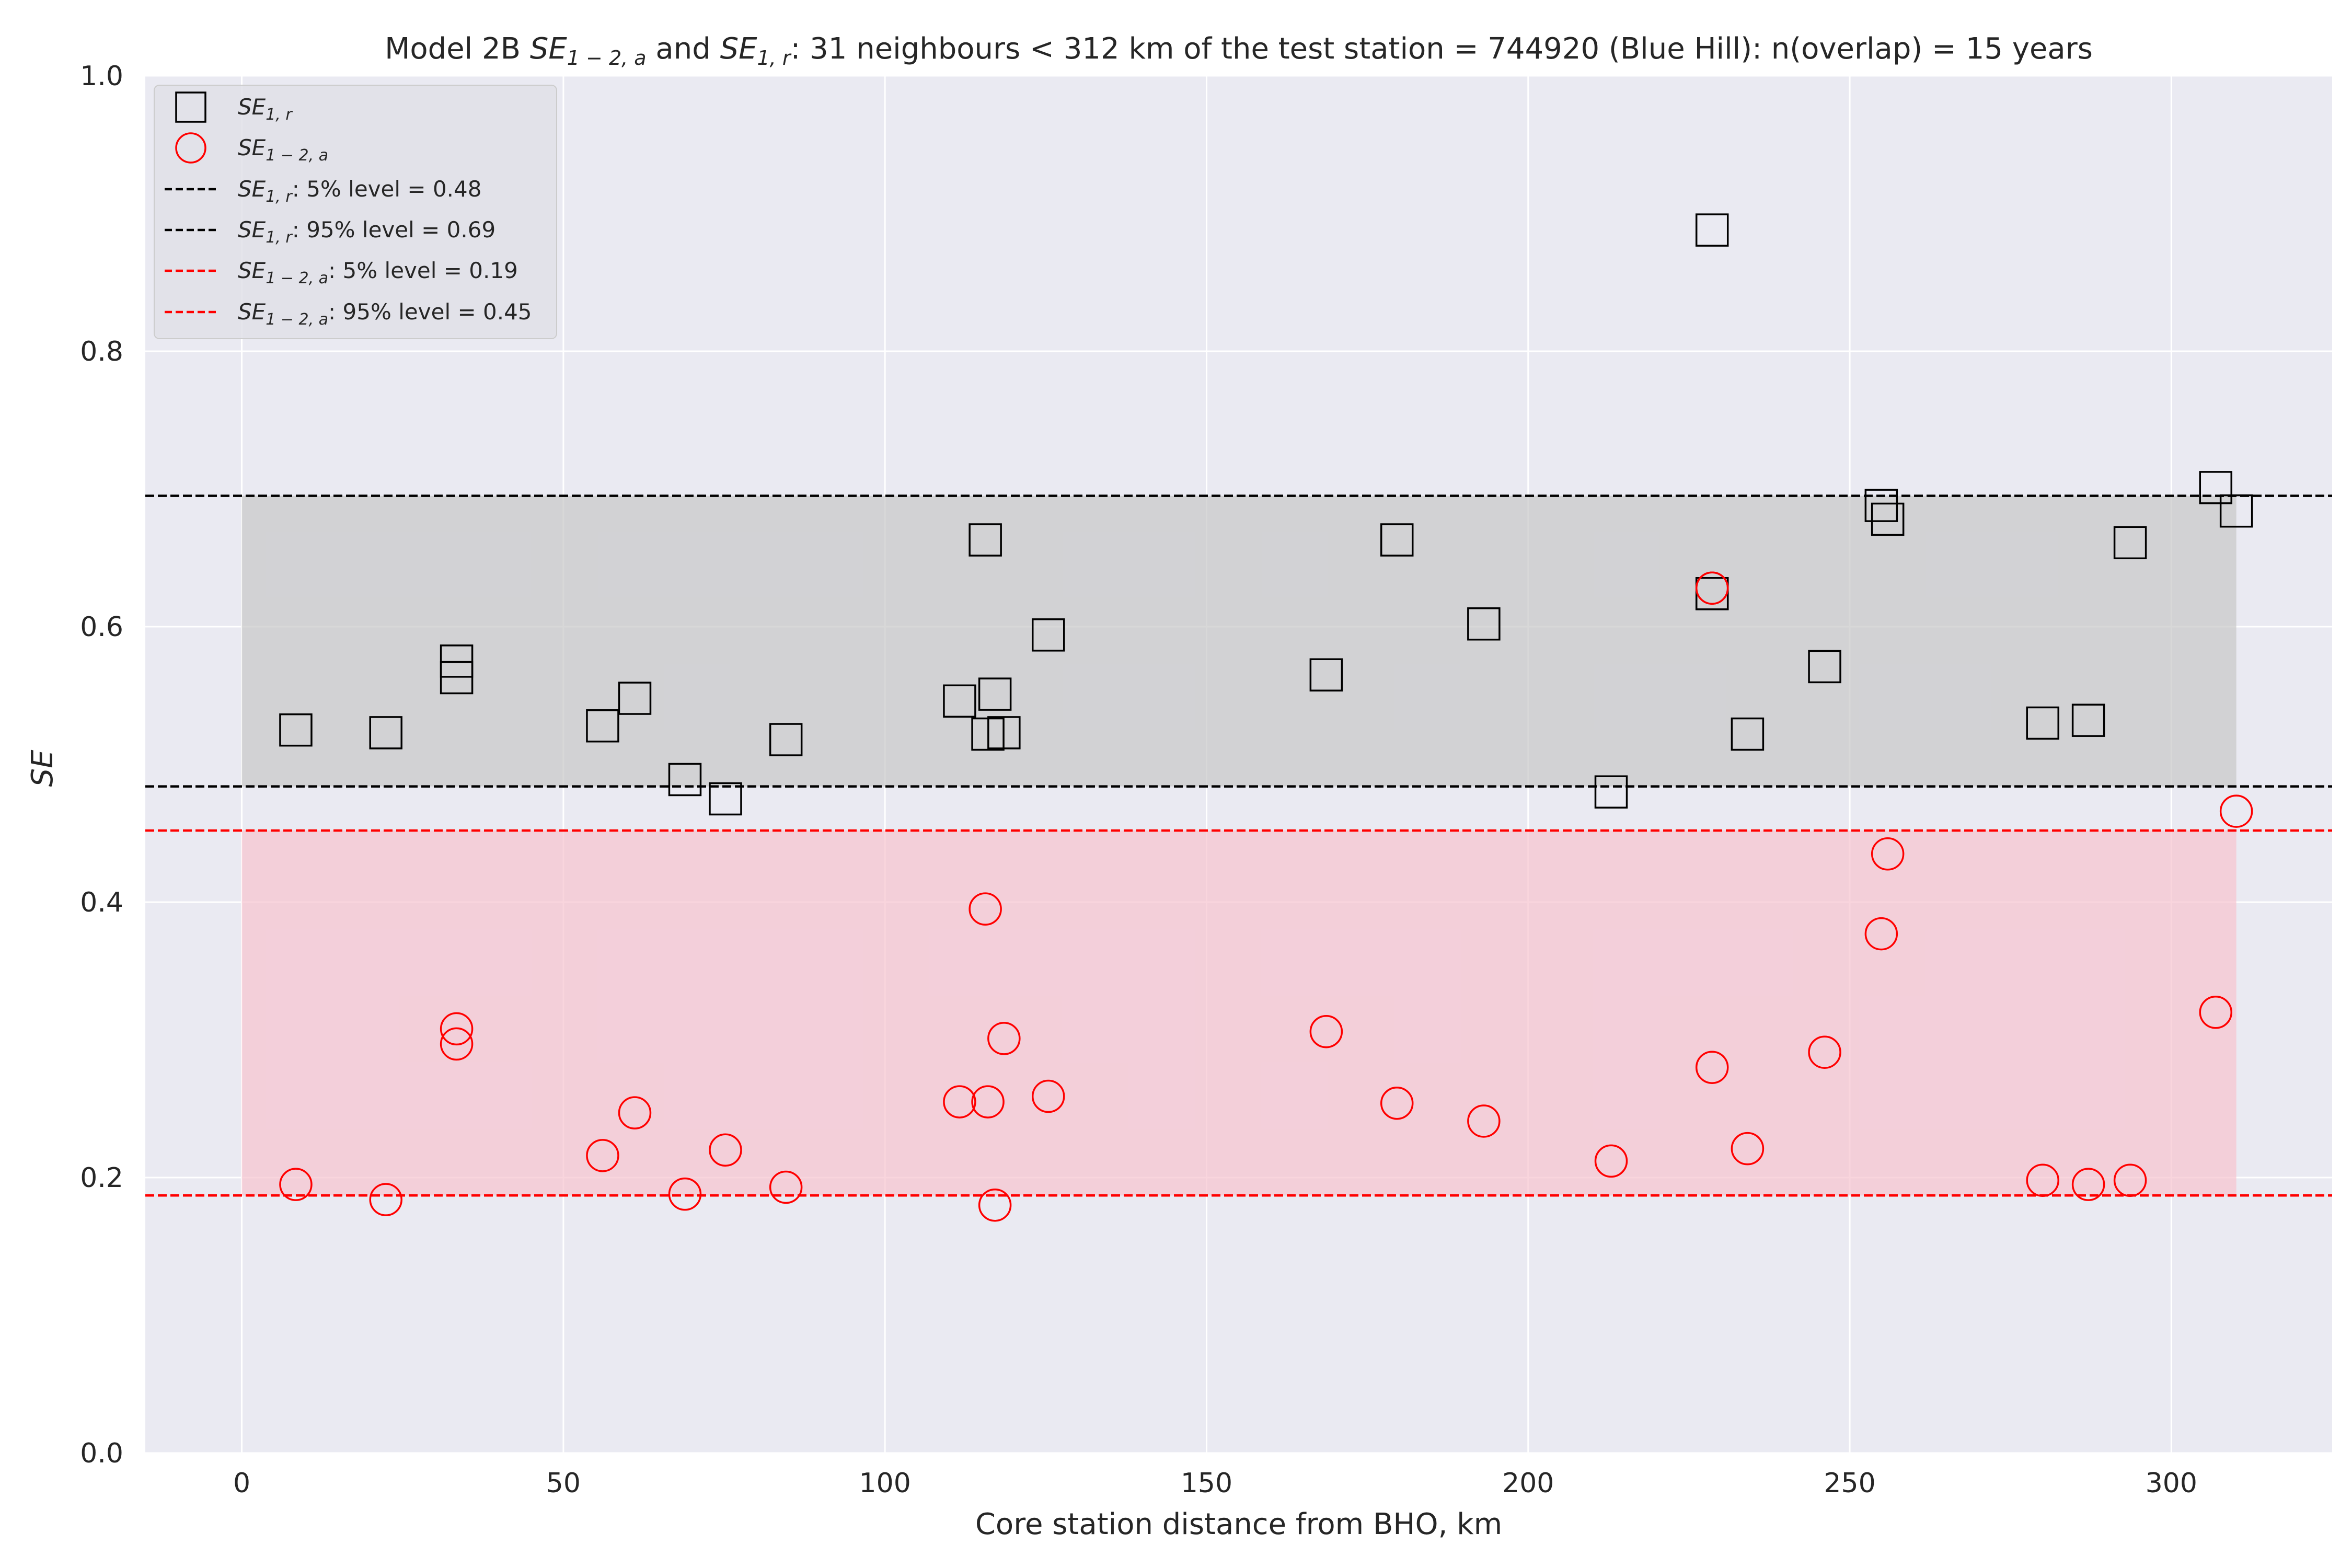 The image size is (2352, 1568). What do you see at coordinates (378, 272) in the screenshot?
I see `legend-label: SE1 − 2, a: 5% level = 0.19` at bounding box center [378, 272].